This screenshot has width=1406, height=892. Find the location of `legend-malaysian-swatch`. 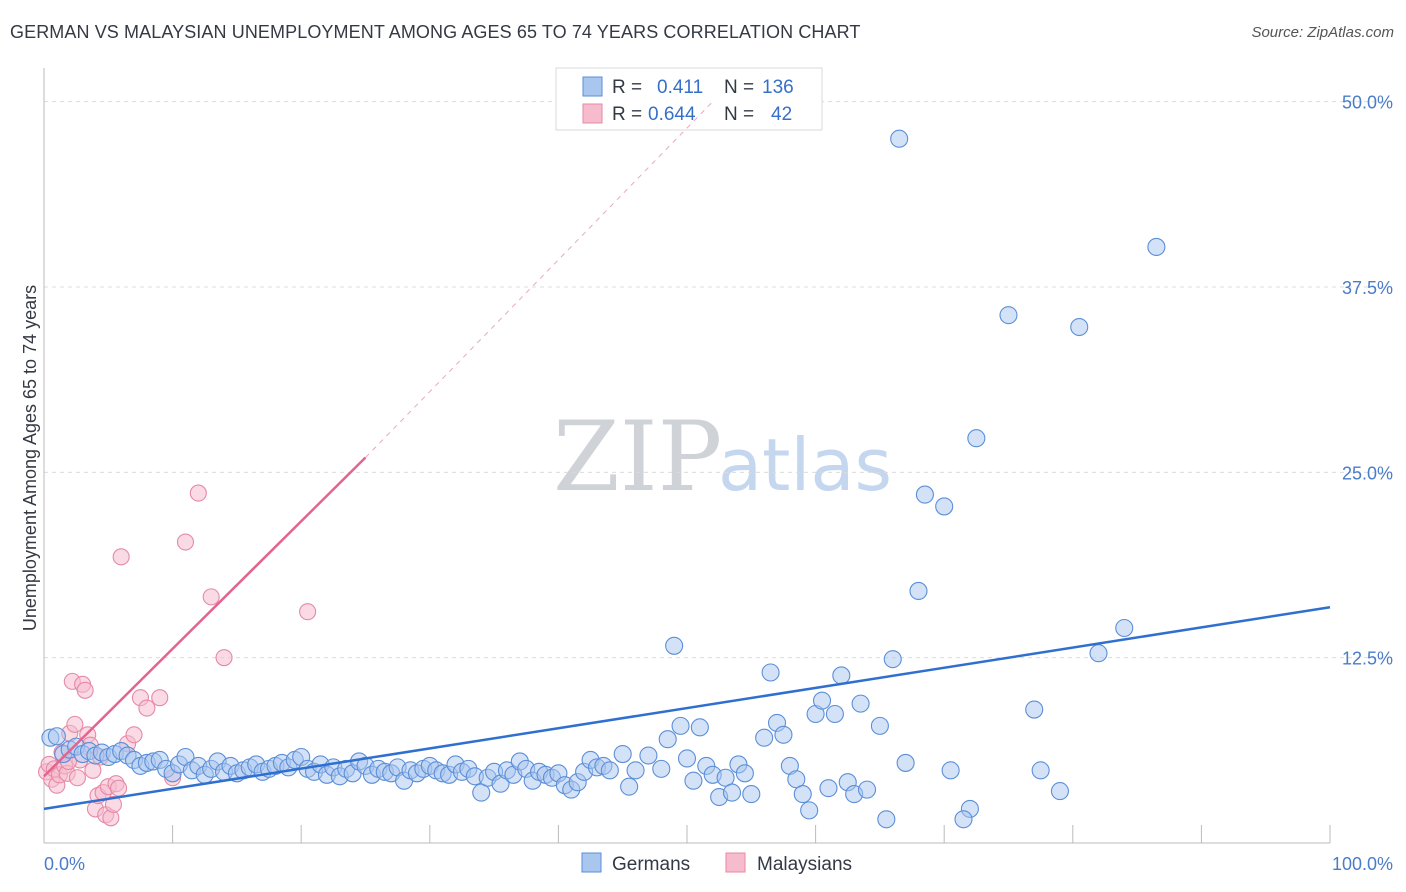

legend-malaysian-swatch is located at coordinates (592, 113).